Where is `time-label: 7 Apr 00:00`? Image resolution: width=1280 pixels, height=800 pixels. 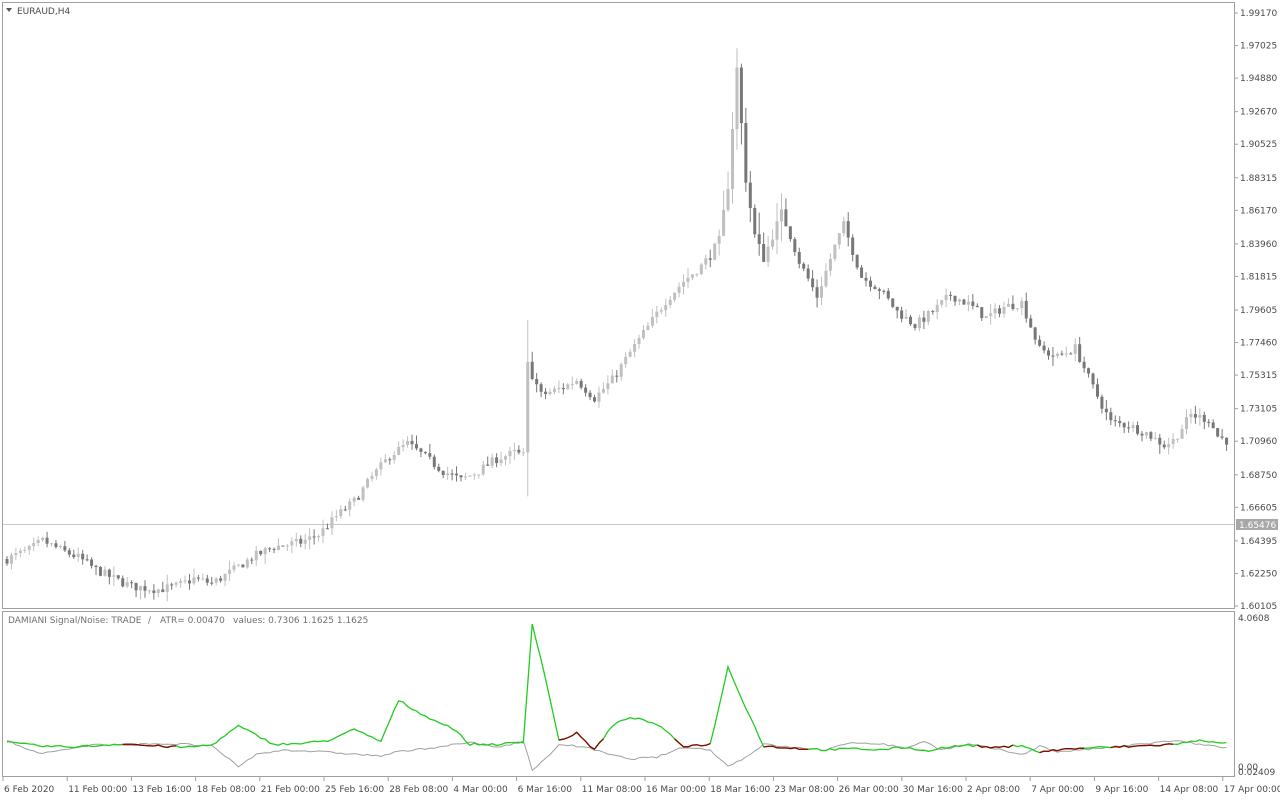 time-label: 7 Apr 00:00 is located at coordinates (1057, 790).